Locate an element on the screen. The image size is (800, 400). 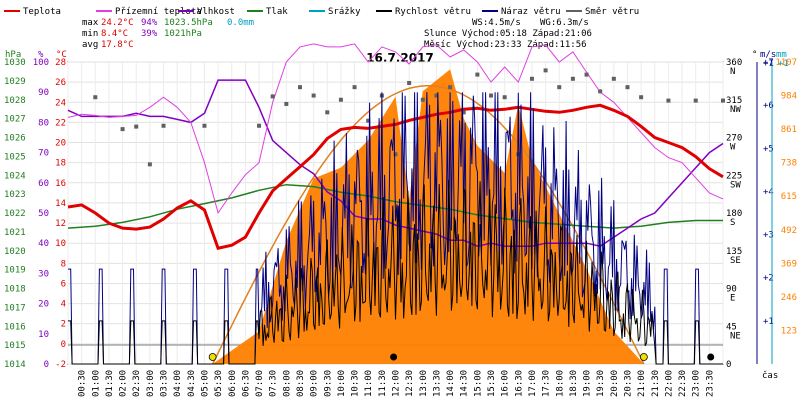
x-tick-label: 02:30 is located at coordinates (137, 383).